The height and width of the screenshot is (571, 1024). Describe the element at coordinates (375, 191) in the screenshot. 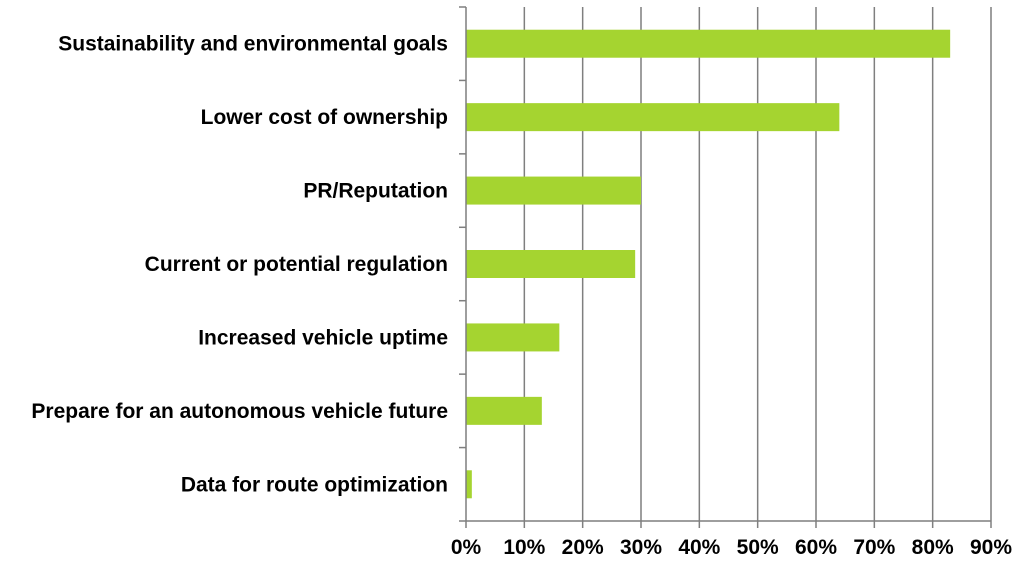

I see `category-label: PR/Reputation` at that location.